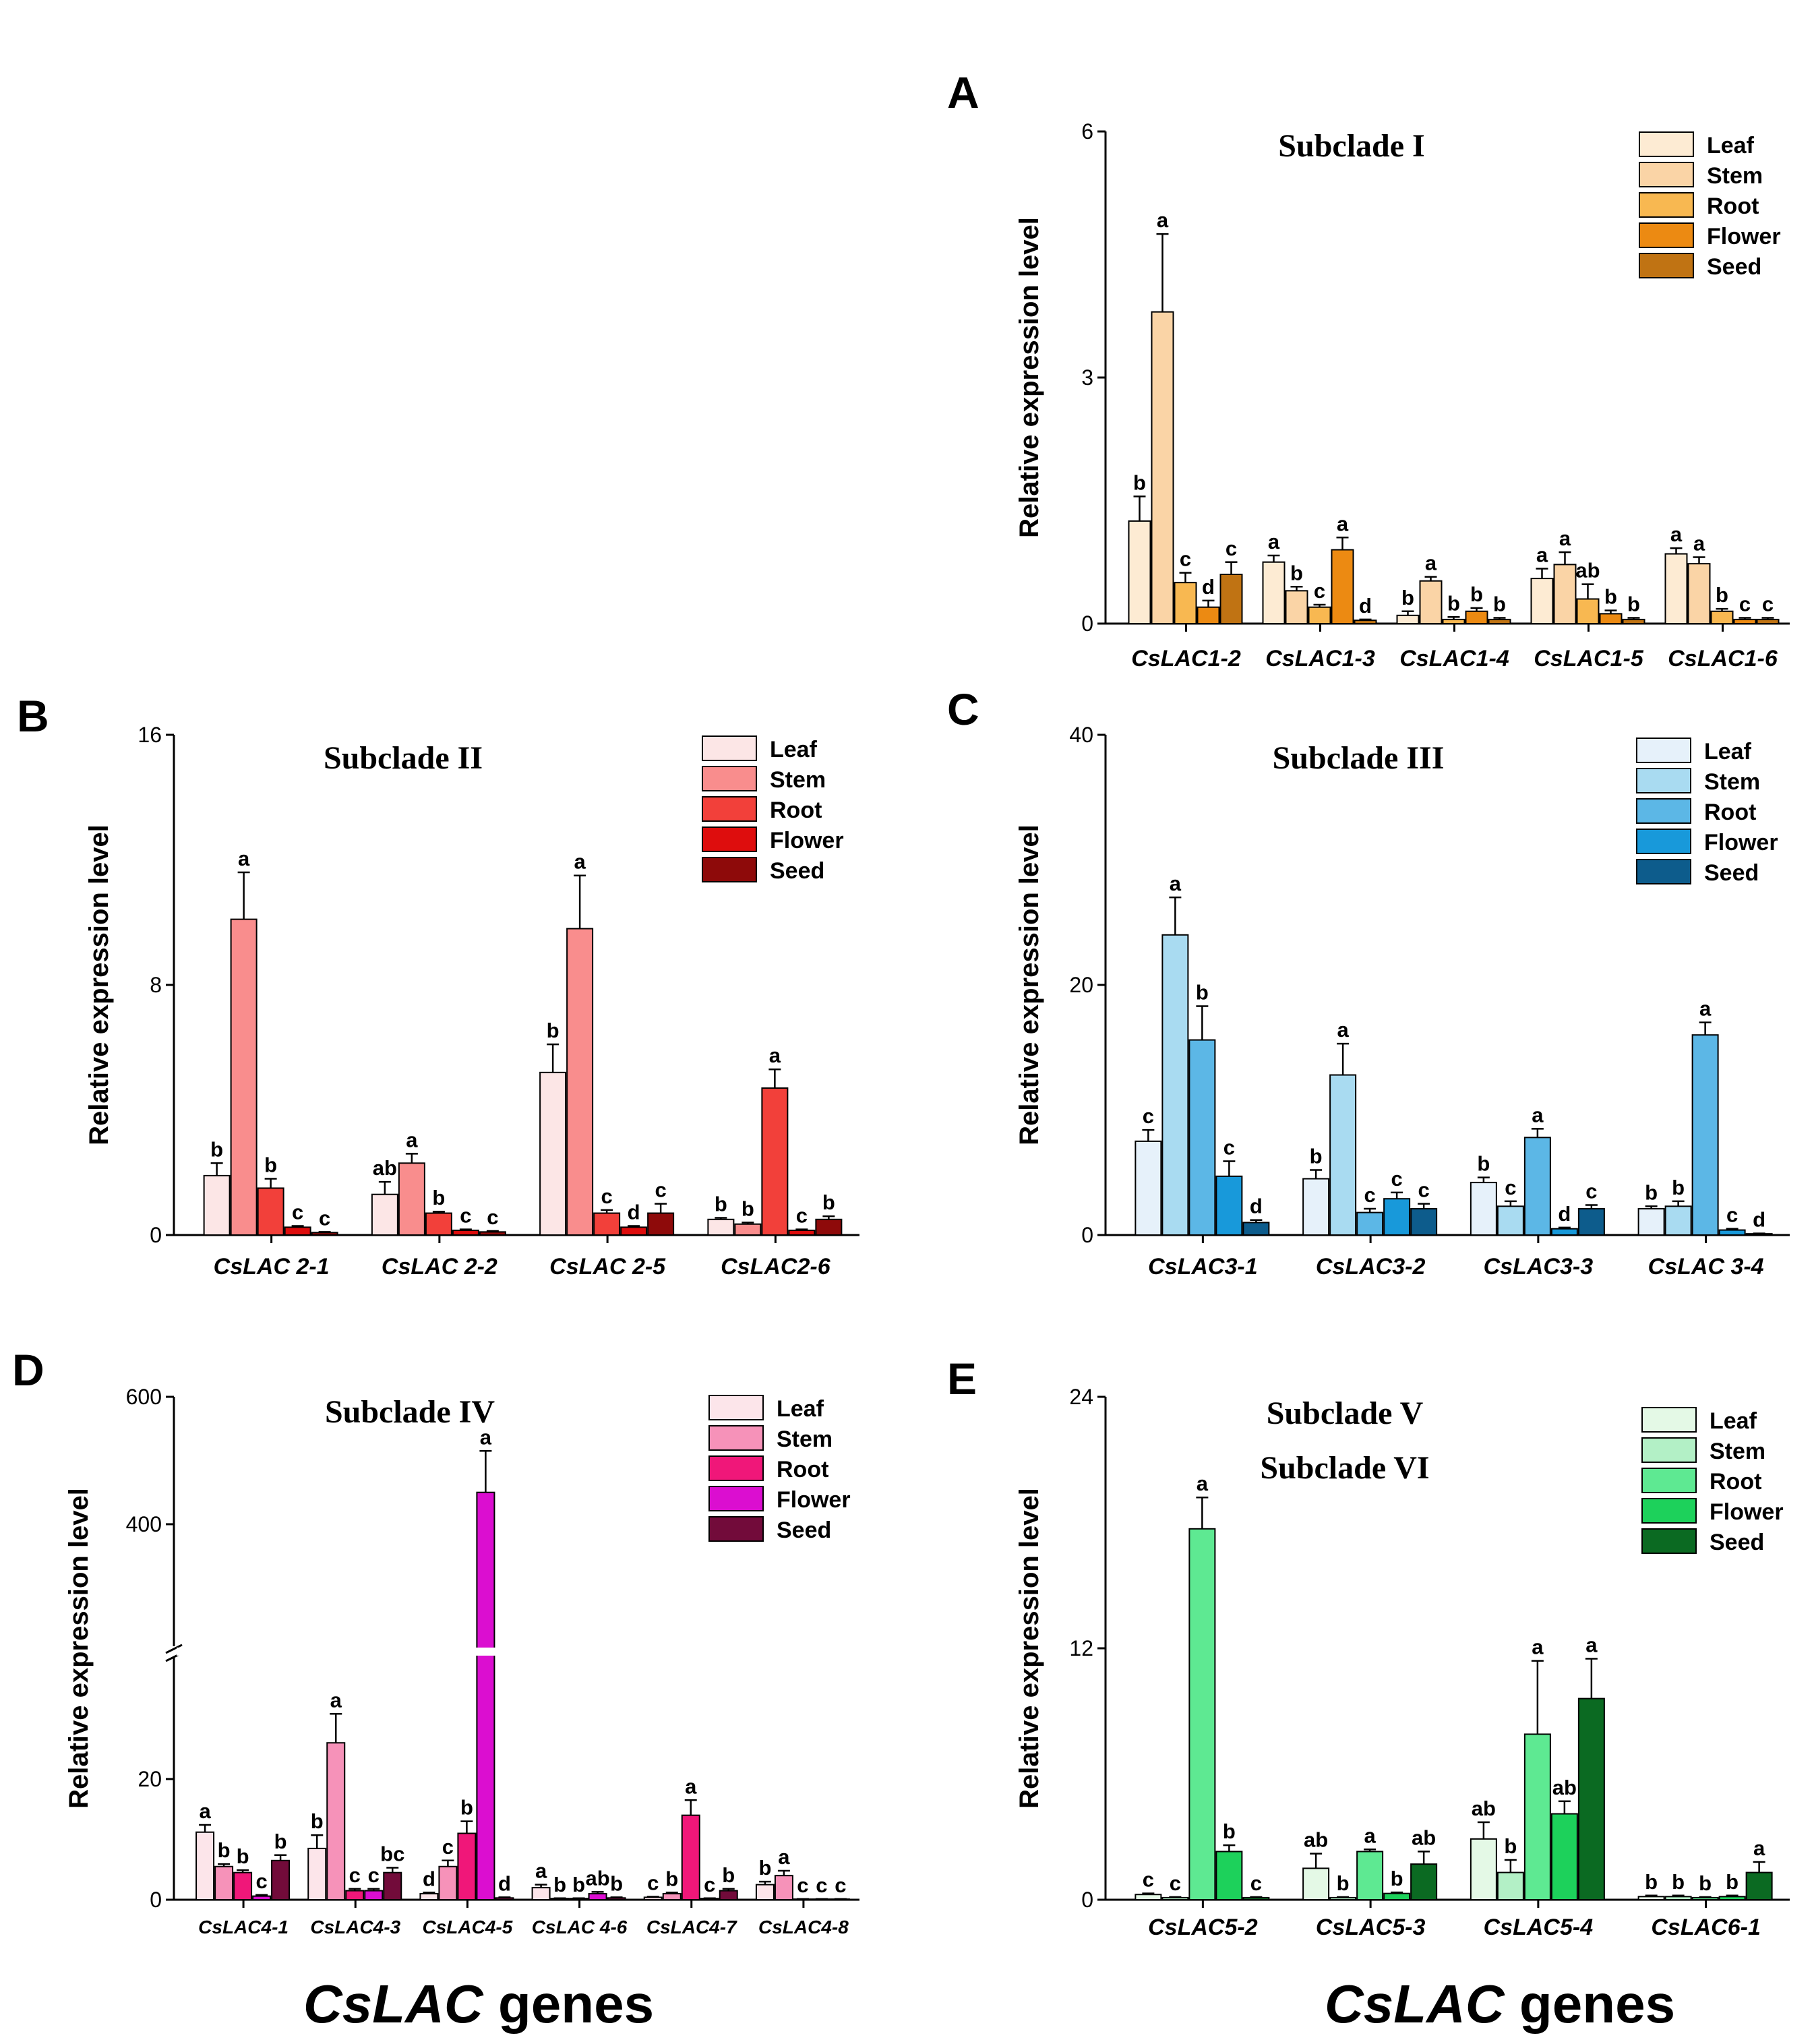  Describe the element at coordinates (410, 1412) in the screenshot. I see `chart-title: Subclade IV` at that location.